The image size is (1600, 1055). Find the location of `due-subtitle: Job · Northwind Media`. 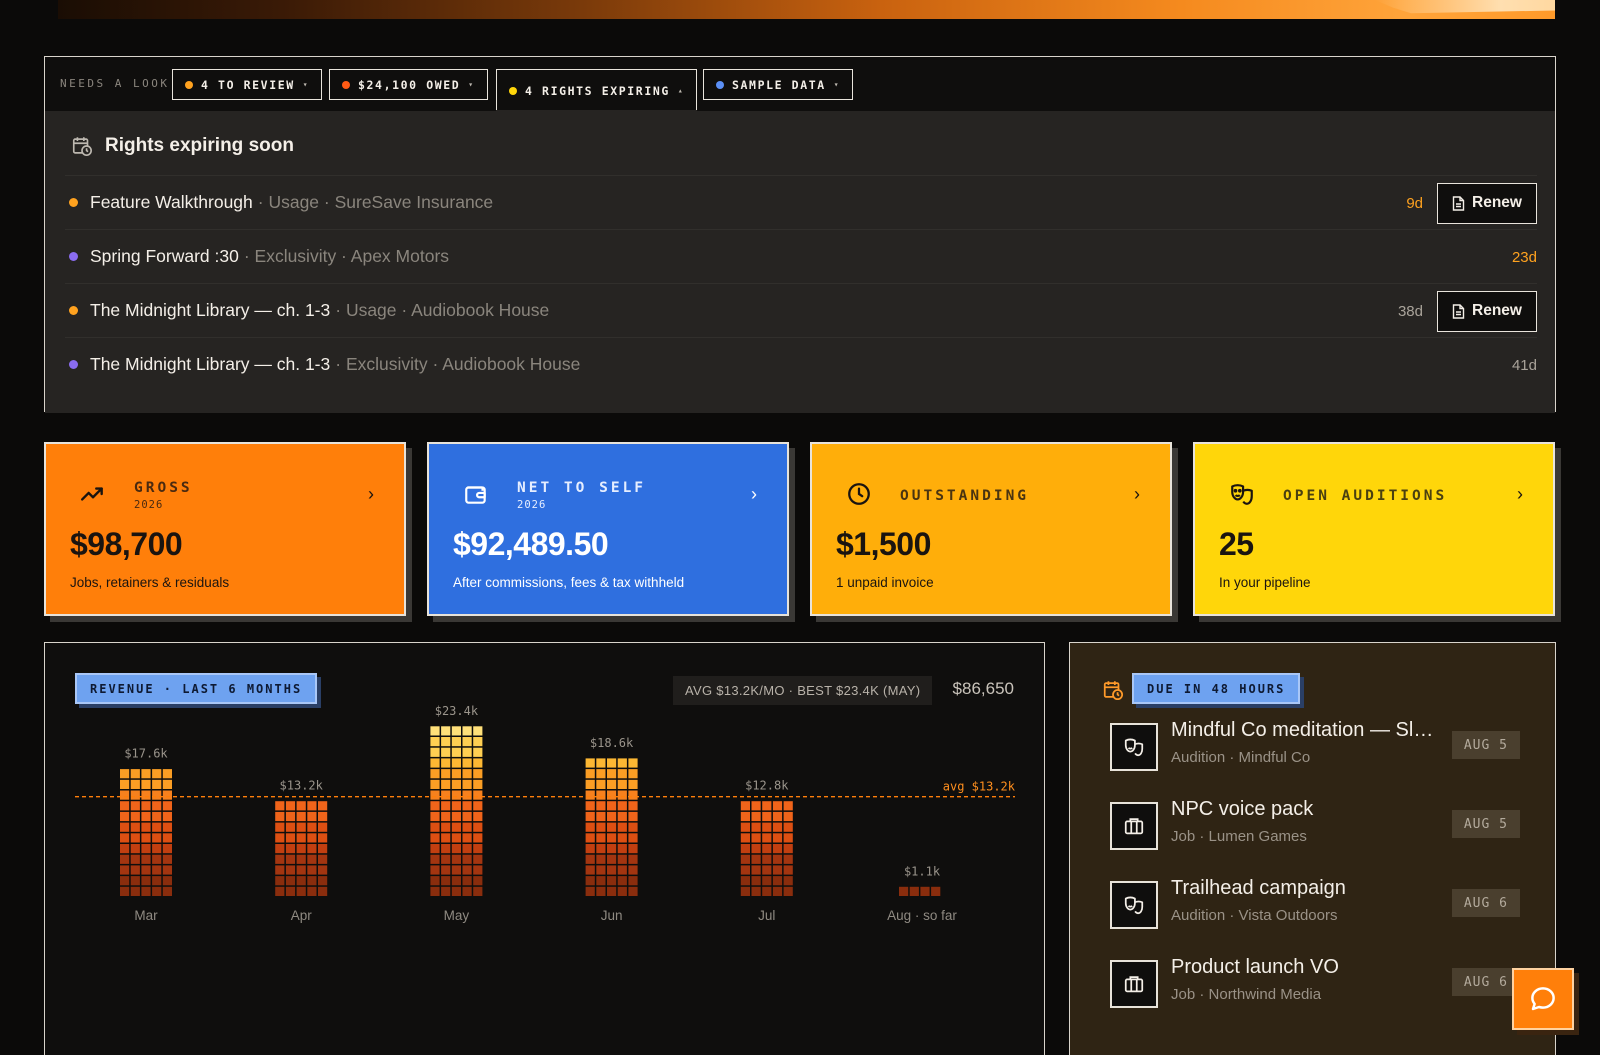

due-subtitle: Job · Northwind Media is located at coordinates (1246, 994).